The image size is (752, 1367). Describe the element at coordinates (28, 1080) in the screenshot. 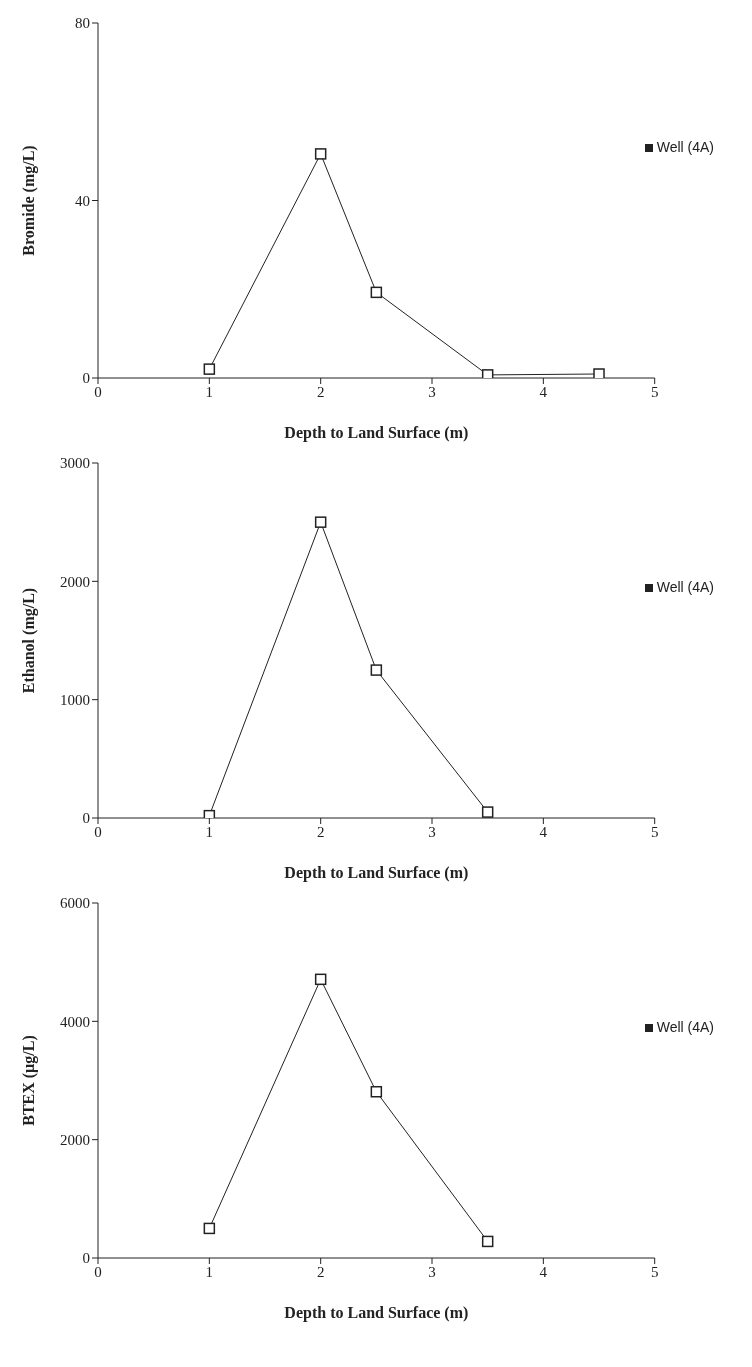

I see `y-axis-title: BTEX (µg/L)` at that location.